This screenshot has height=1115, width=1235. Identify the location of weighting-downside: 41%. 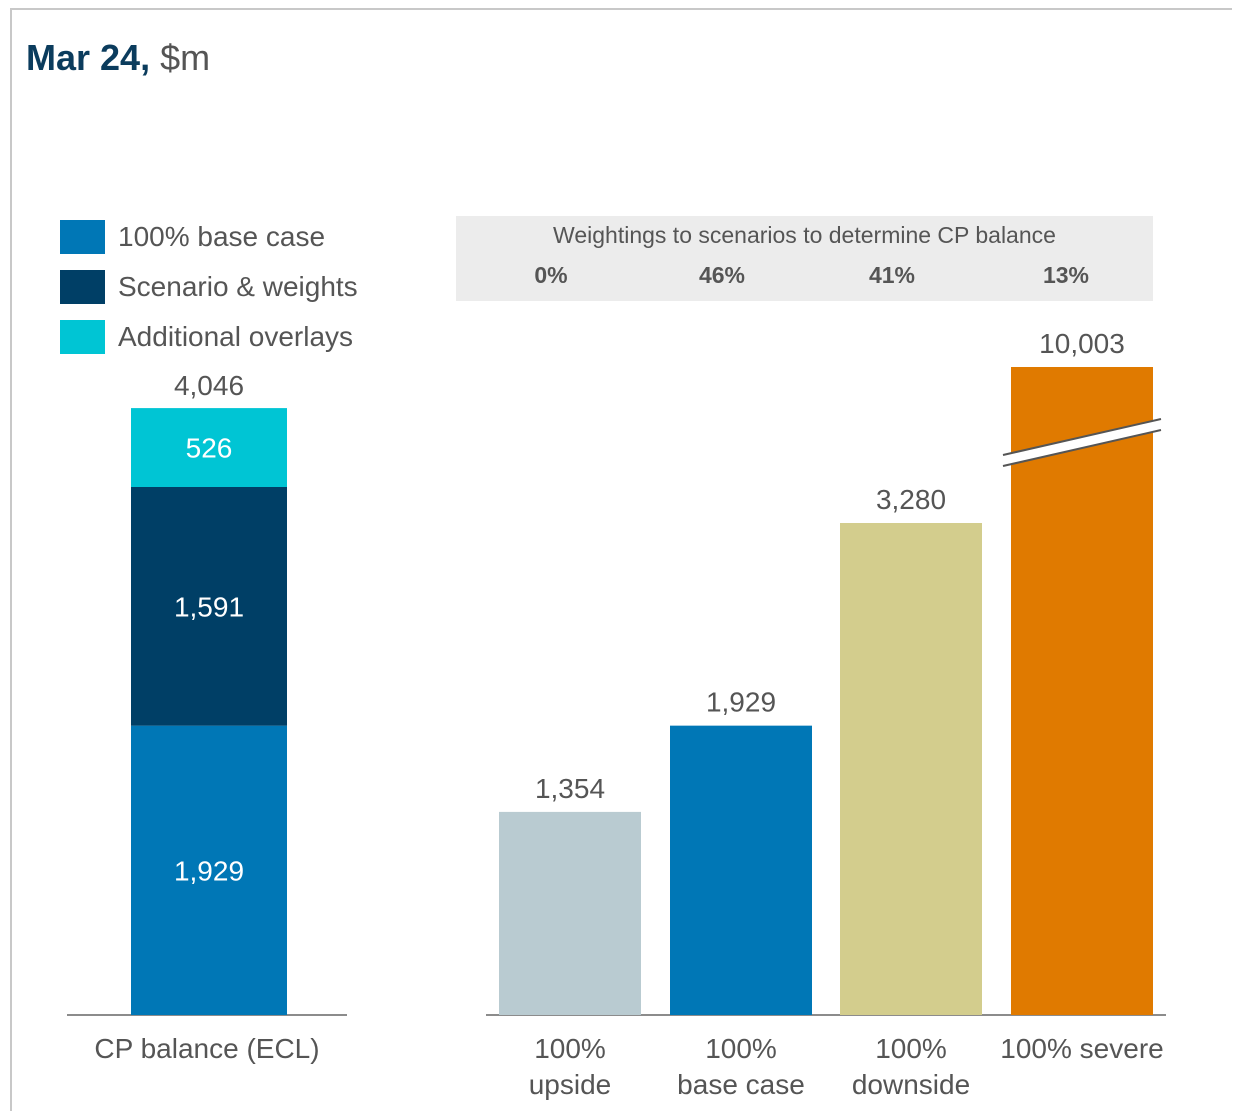
(892, 275).